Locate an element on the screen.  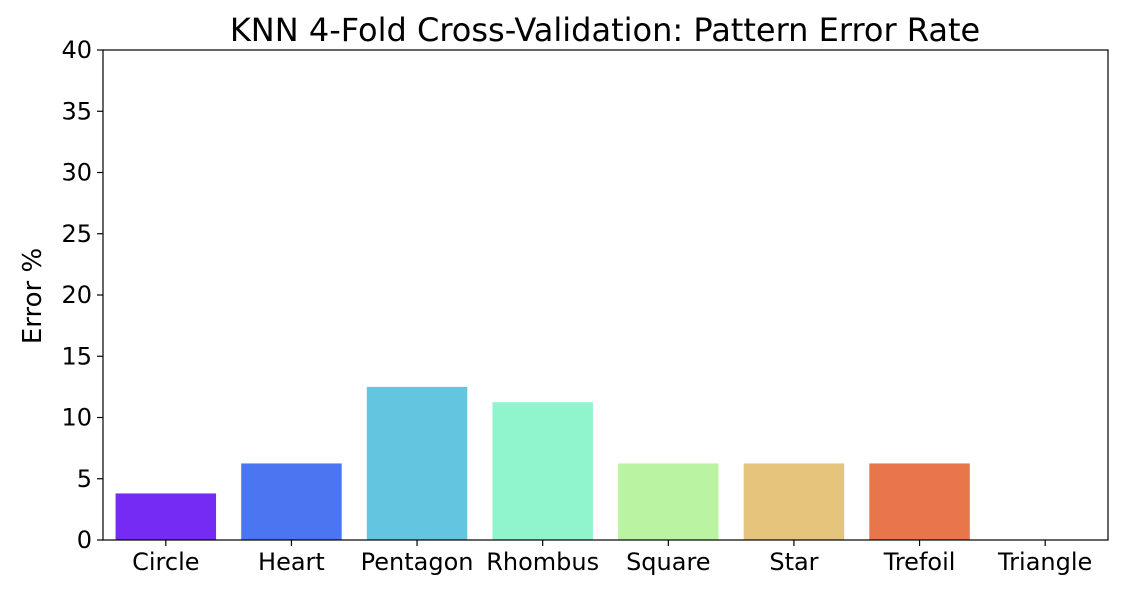
y-tick-label-35: 35 is located at coordinates (76, 111).